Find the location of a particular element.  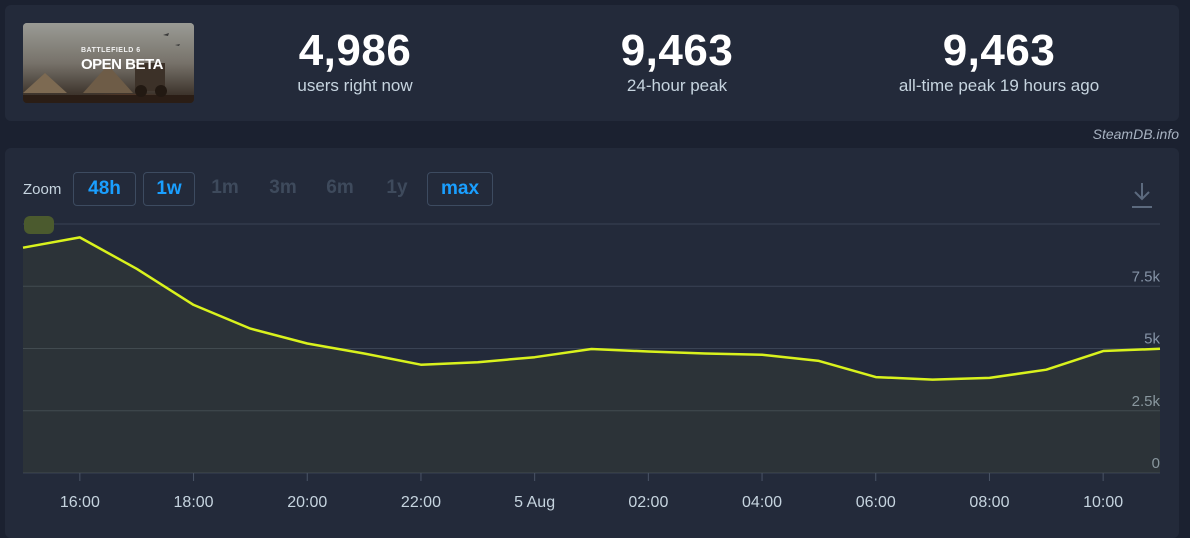

all-time-peak-value: 9,463 is located at coordinates (999, 50).